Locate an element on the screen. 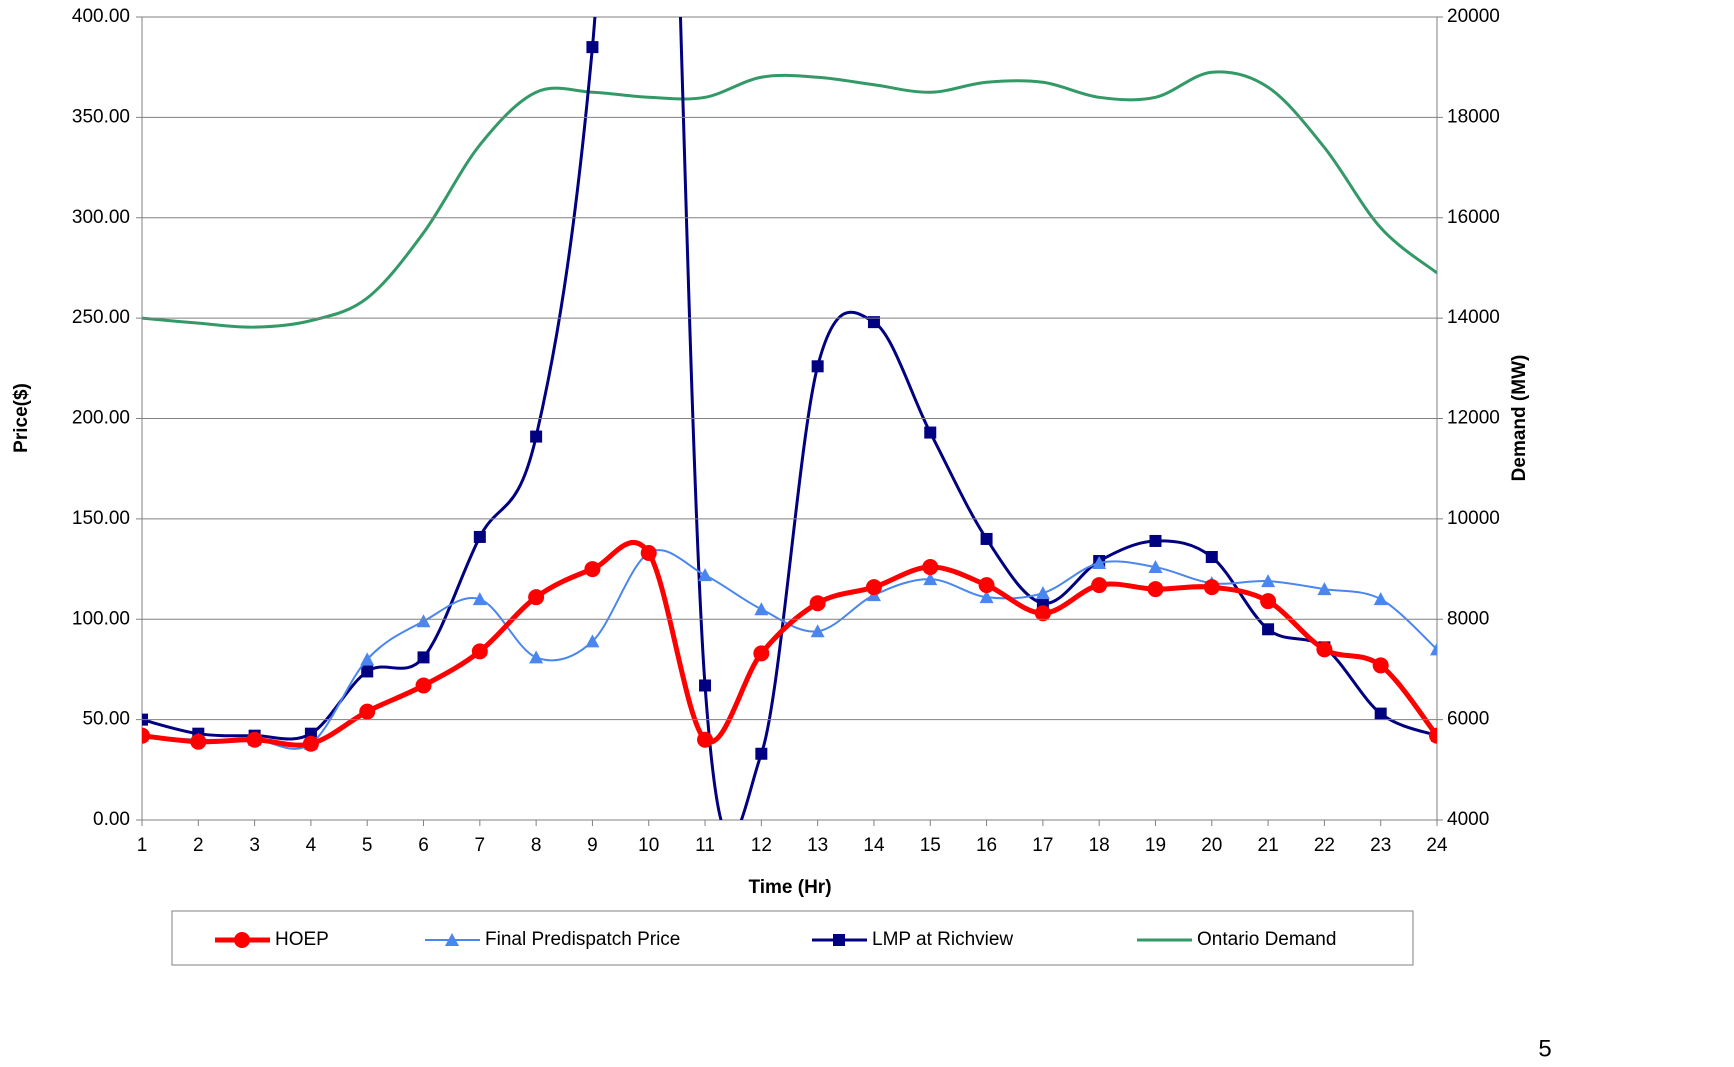 The height and width of the screenshot is (1067, 1734). x-tick-label: 9 is located at coordinates (592, 845).